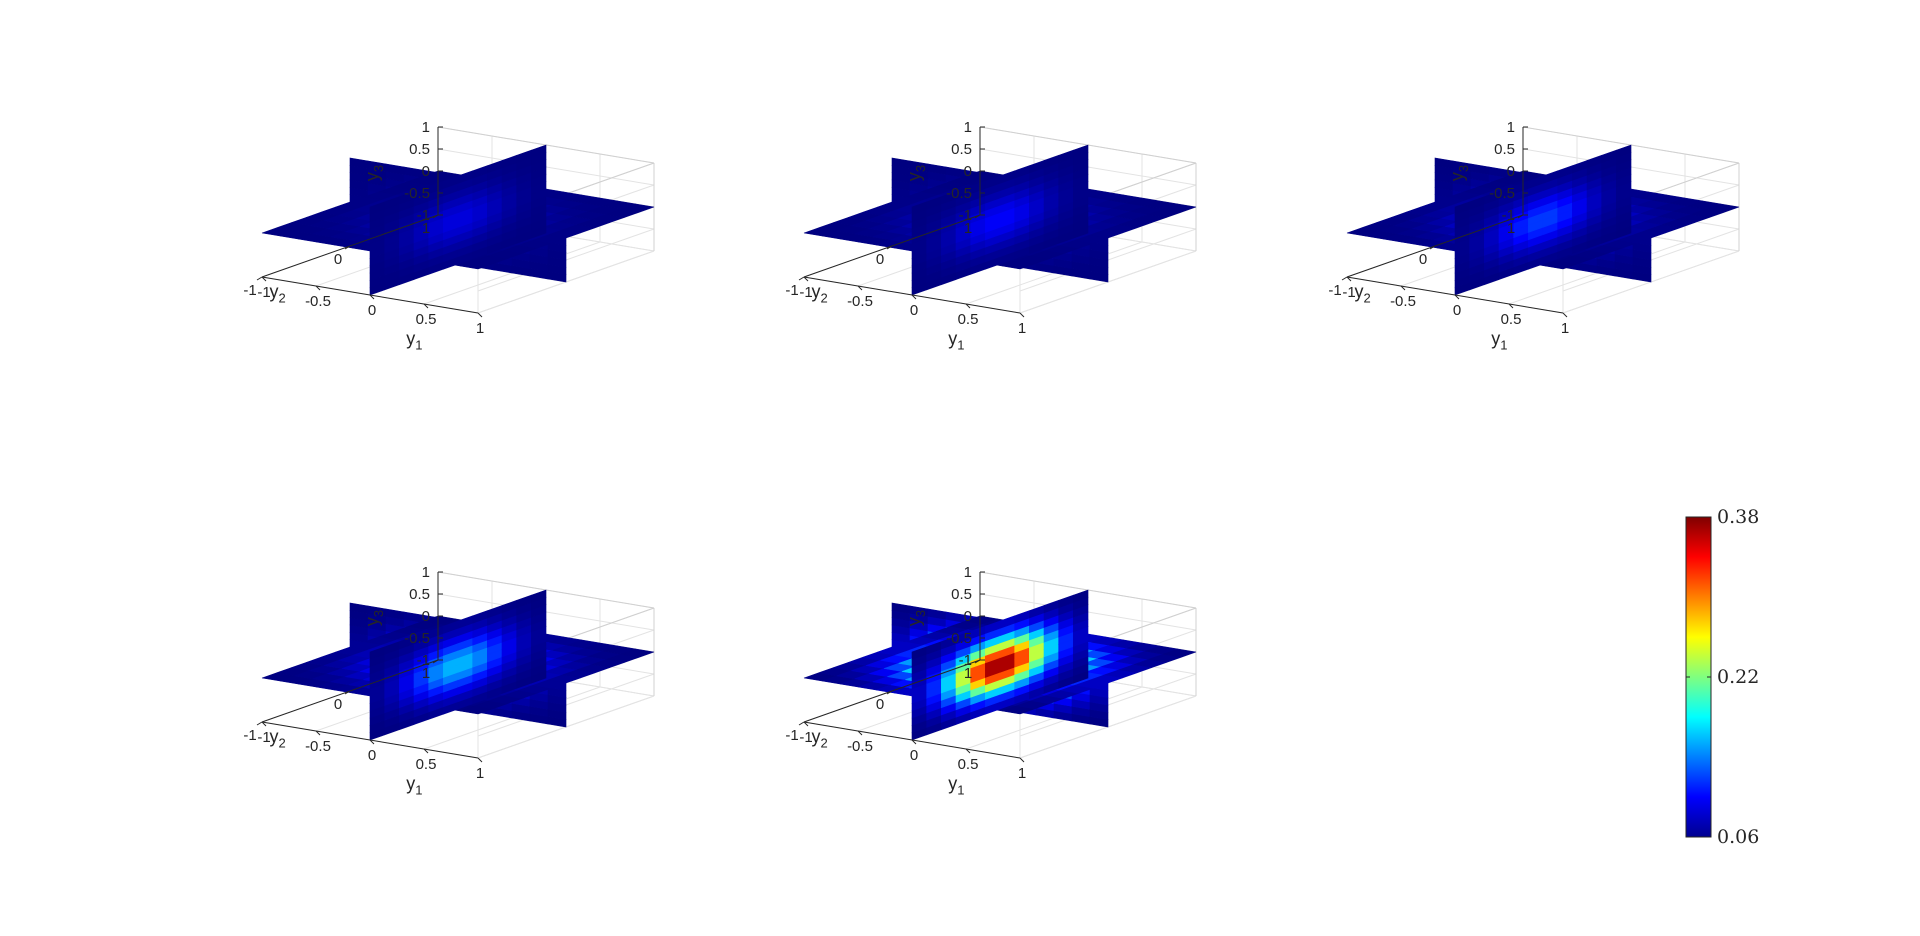 The height and width of the screenshot is (936, 1920). What do you see at coordinates (1738, 837) in the screenshot?
I see `colorbar-tick-label: 0.06` at bounding box center [1738, 837].